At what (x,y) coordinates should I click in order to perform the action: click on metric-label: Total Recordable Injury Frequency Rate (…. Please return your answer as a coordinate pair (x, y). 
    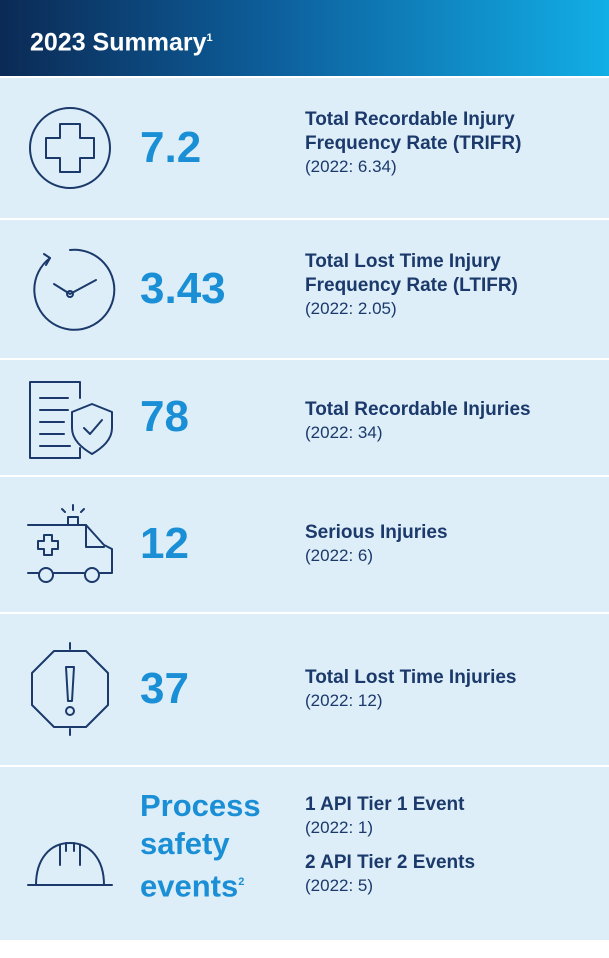
    Looking at the image, I should click on (413, 131).